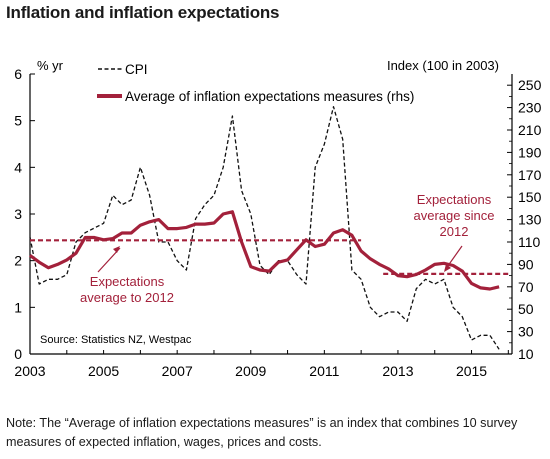 The image size is (550, 459). I want to click on right-tick-label: 70, so click(526, 287).